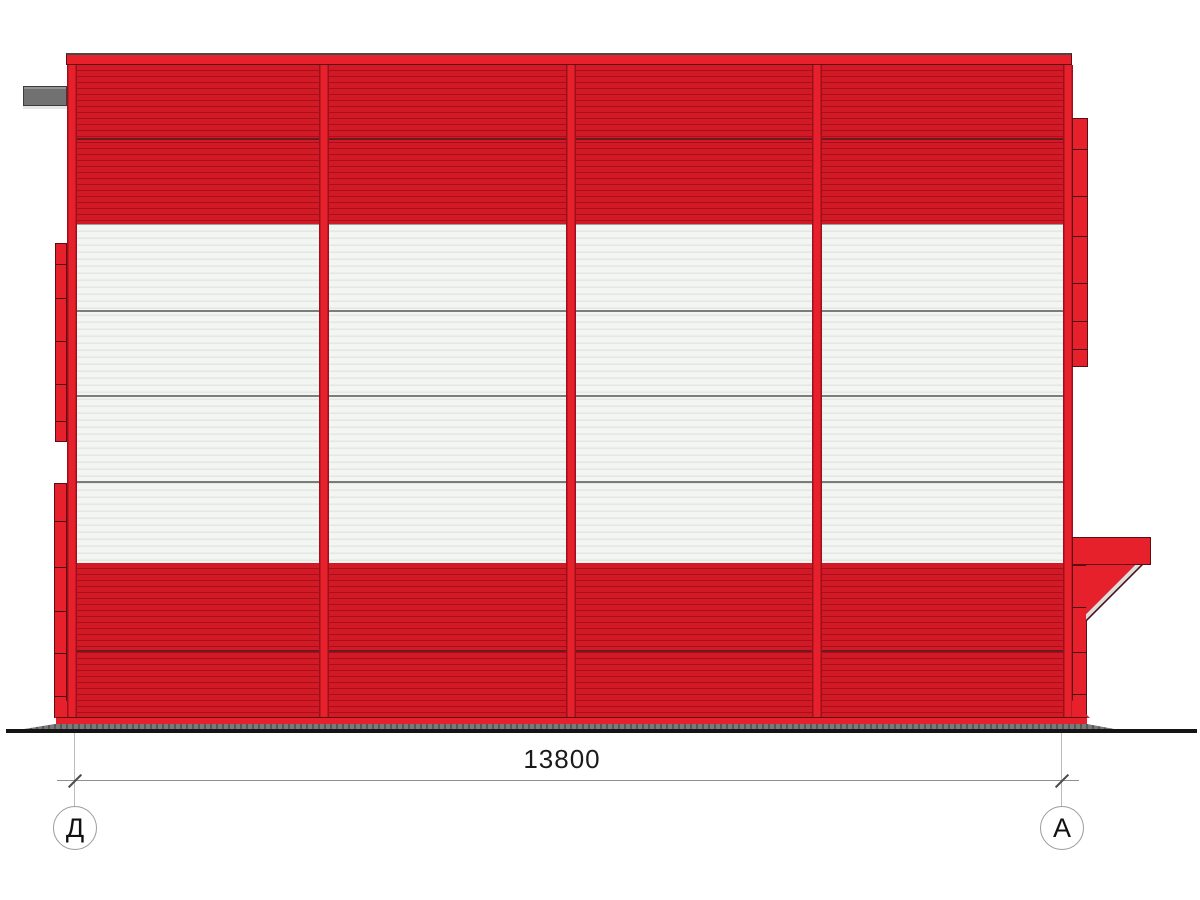 Image resolution: width=1200 pixels, height=900 pixels. What do you see at coordinates (1111, 551) in the screenshot?
I see `canopy-roof` at bounding box center [1111, 551].